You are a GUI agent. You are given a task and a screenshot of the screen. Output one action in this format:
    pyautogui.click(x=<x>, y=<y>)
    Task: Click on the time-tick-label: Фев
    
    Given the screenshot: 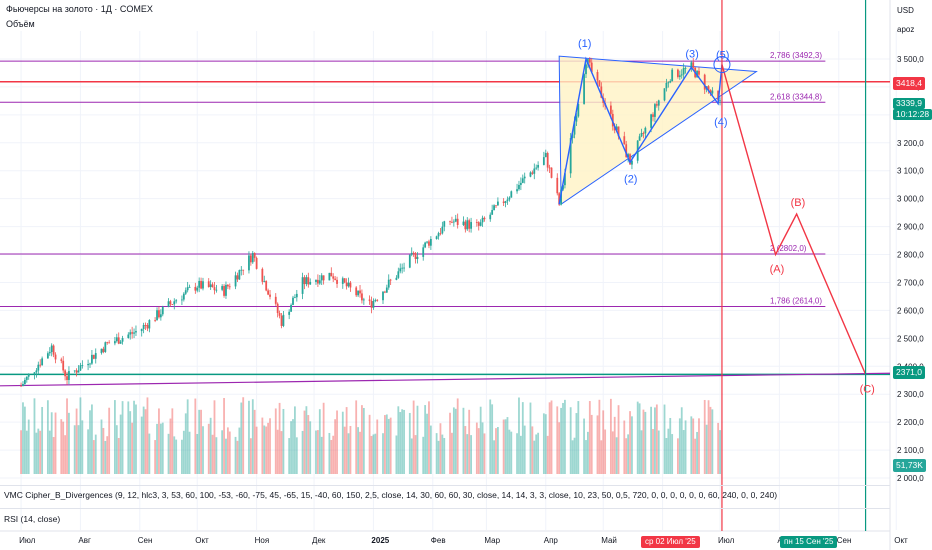 What is the action you would take?
    pyautogui.click(x=438, y=540)
    